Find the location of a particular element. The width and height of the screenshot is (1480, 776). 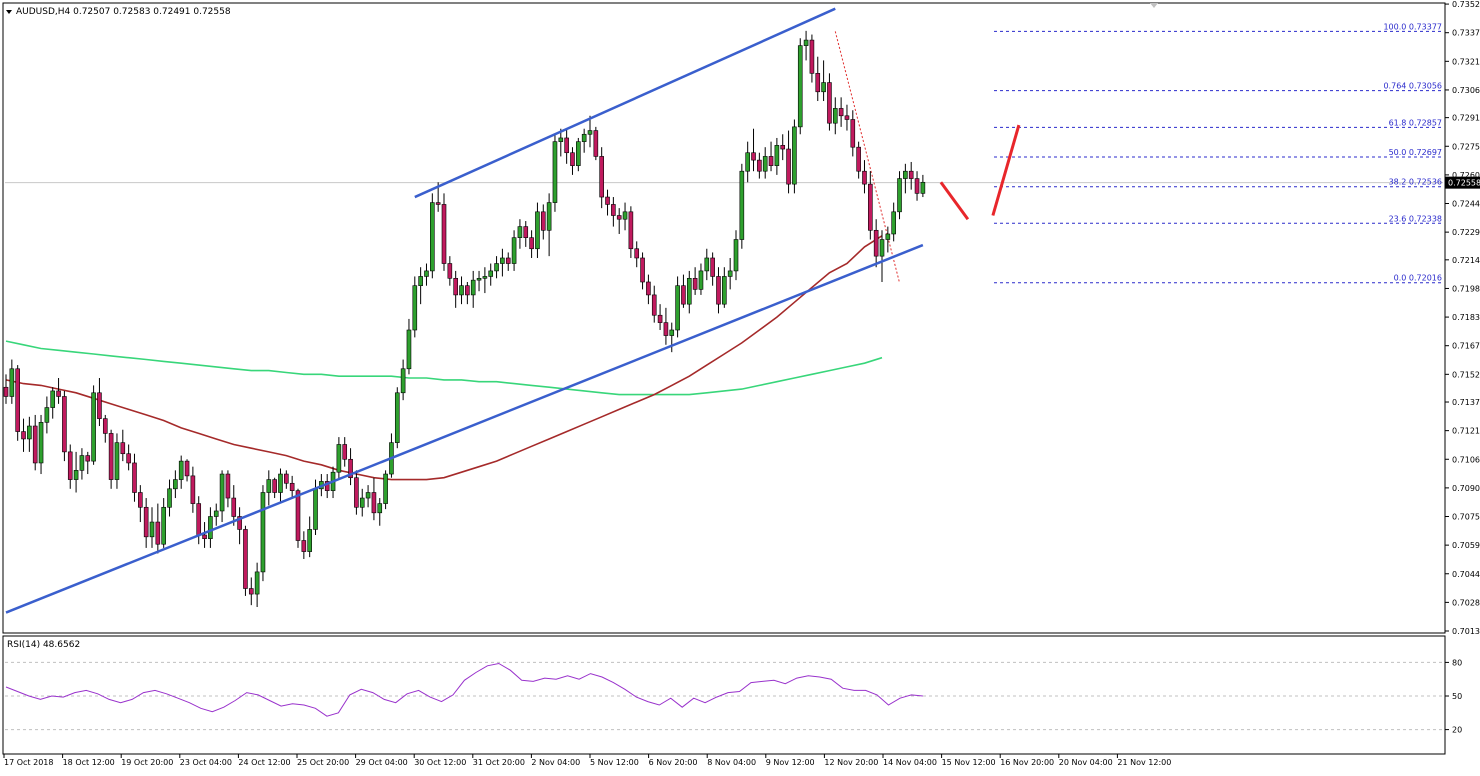

x-tick-label: 14 Nov 04:00 is located at coordinates (910, 762).